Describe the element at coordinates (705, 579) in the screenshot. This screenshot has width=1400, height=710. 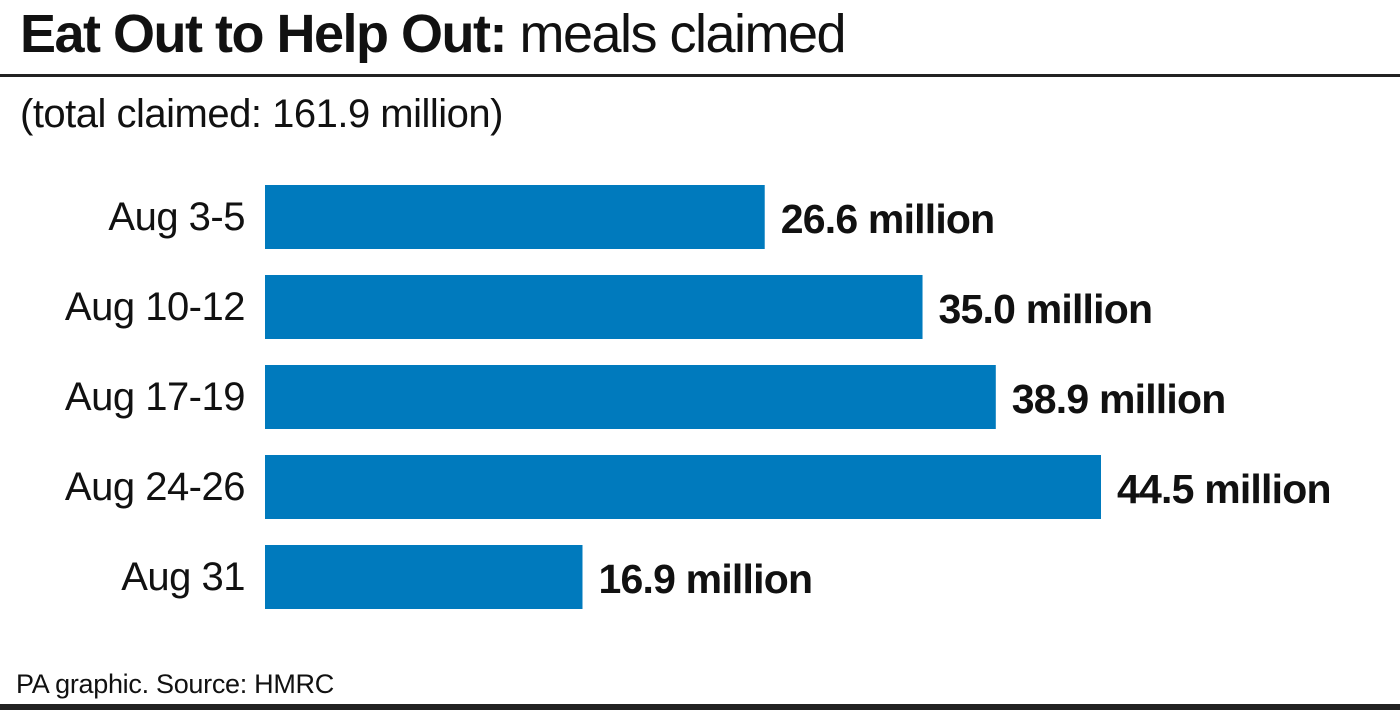
I see `value-label: 16.9 million` at that location.